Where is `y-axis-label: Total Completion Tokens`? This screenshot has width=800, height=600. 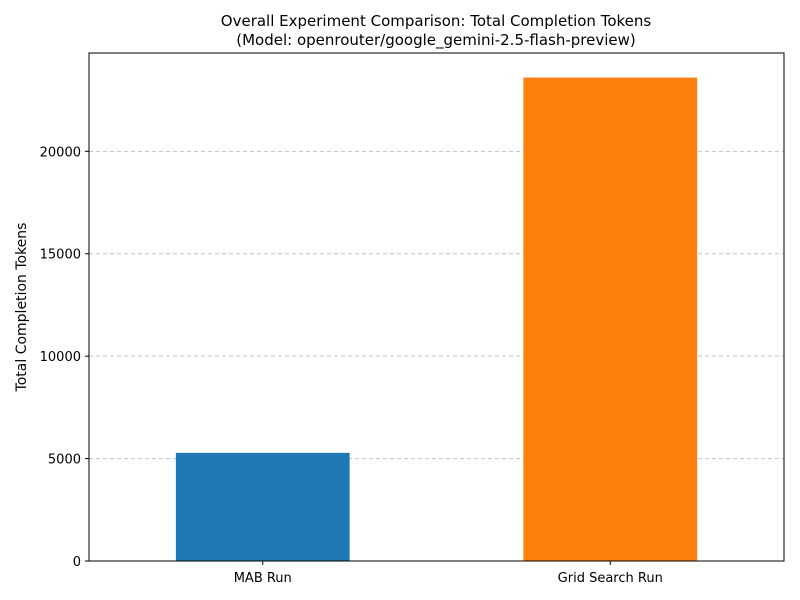
y-axis-label: Total Completion Tokens is located at coordinates (22, 308).